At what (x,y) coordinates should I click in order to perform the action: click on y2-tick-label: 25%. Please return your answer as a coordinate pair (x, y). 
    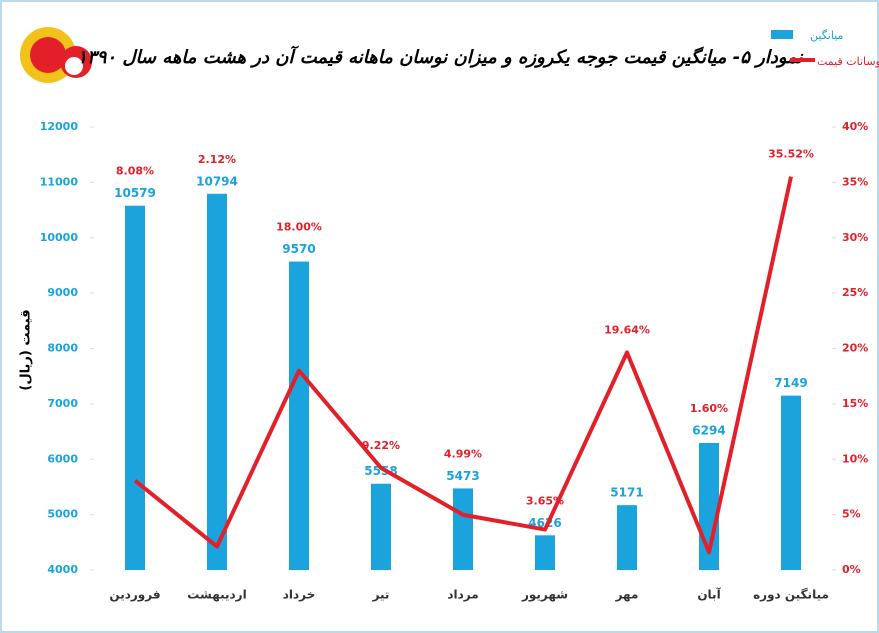
    Looking at the image, I should click on (855, 292).